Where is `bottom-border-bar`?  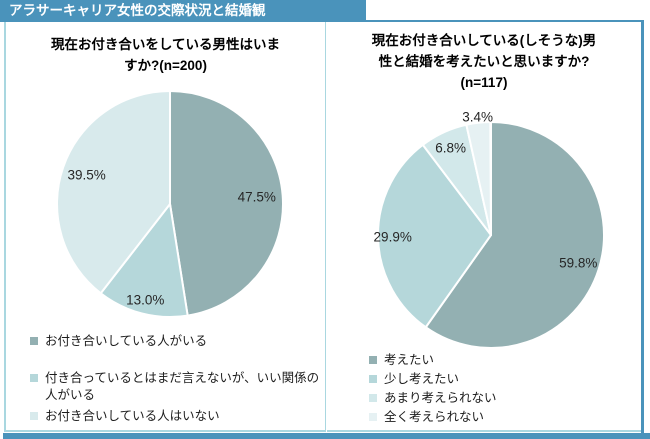
bottom-border-bar is located at coordinates (326, 436).